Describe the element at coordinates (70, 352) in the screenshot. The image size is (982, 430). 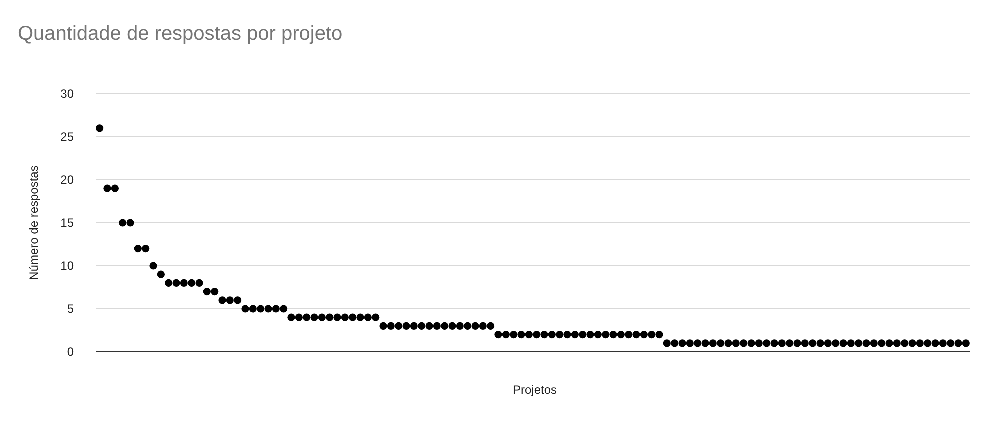
I see `y-tick-label: 0` at that location.